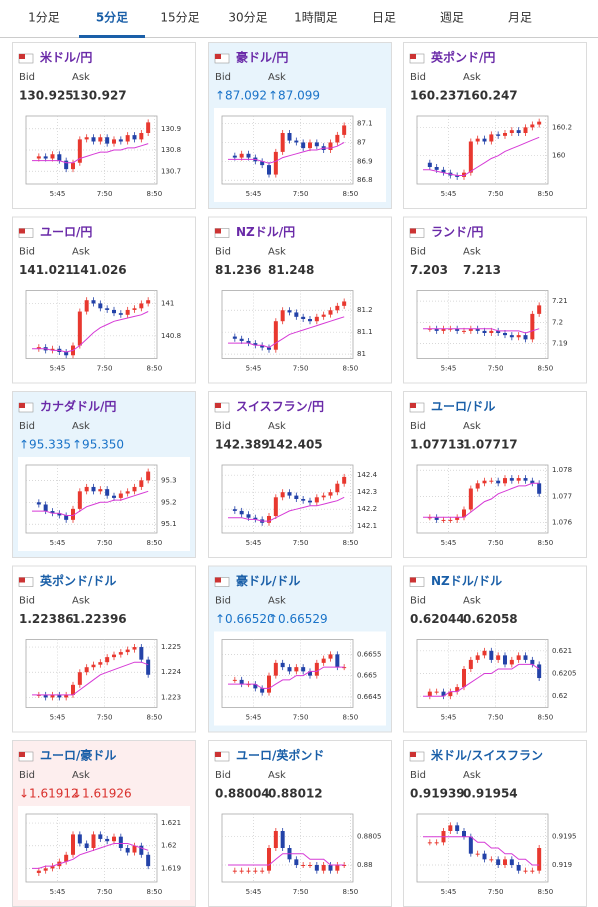 The width and height of the screenshot is (598, 907). I want to click on tab: 1分足, so click(44, 18).